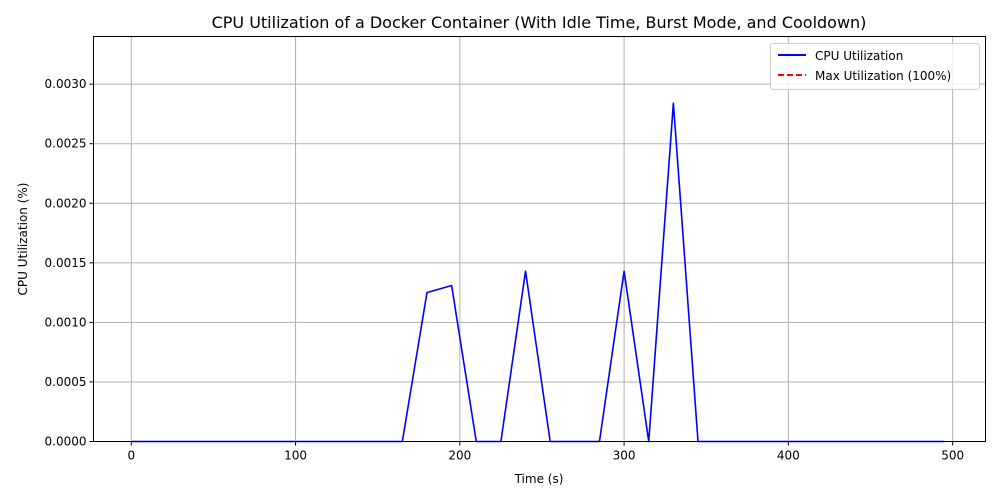 This screenshot has width=1000, height=500. I want to click on x-tick-label: 300, so click(624, 456).